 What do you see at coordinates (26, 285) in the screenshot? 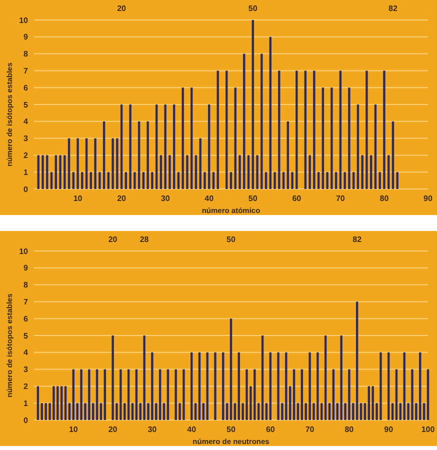
I see `y-tick-label: 8` at bounding box center [26, 285].